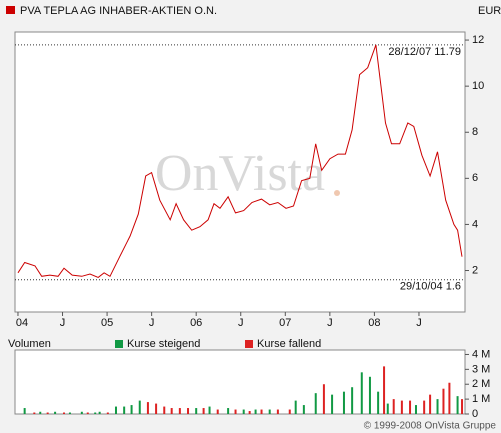  I want to click on y-tick-label: 0, so click(475, 414).